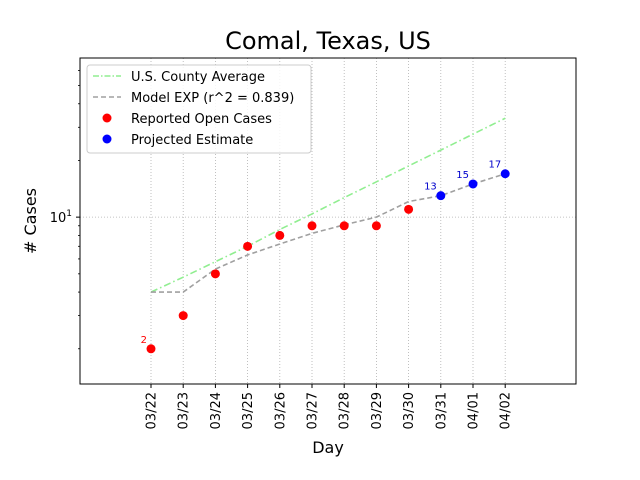 The width and height of the screenshot is (640, 480). I want to click on data-label: 15, so click(462, 175).